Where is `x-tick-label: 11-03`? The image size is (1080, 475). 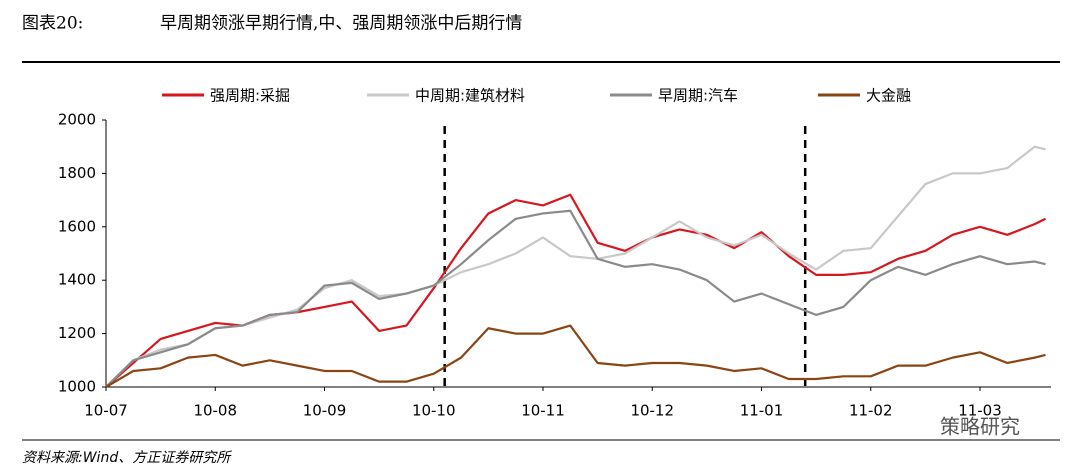 x-tick-label: 11-03 is located at coordinates (980, 411).